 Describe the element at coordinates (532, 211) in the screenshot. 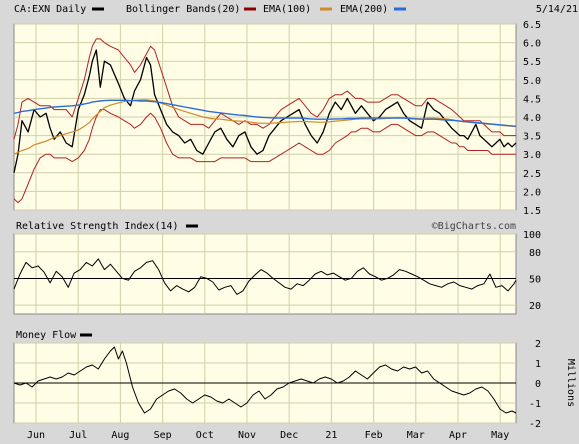

I see `price-y-tick-label: 1.5` at that location.